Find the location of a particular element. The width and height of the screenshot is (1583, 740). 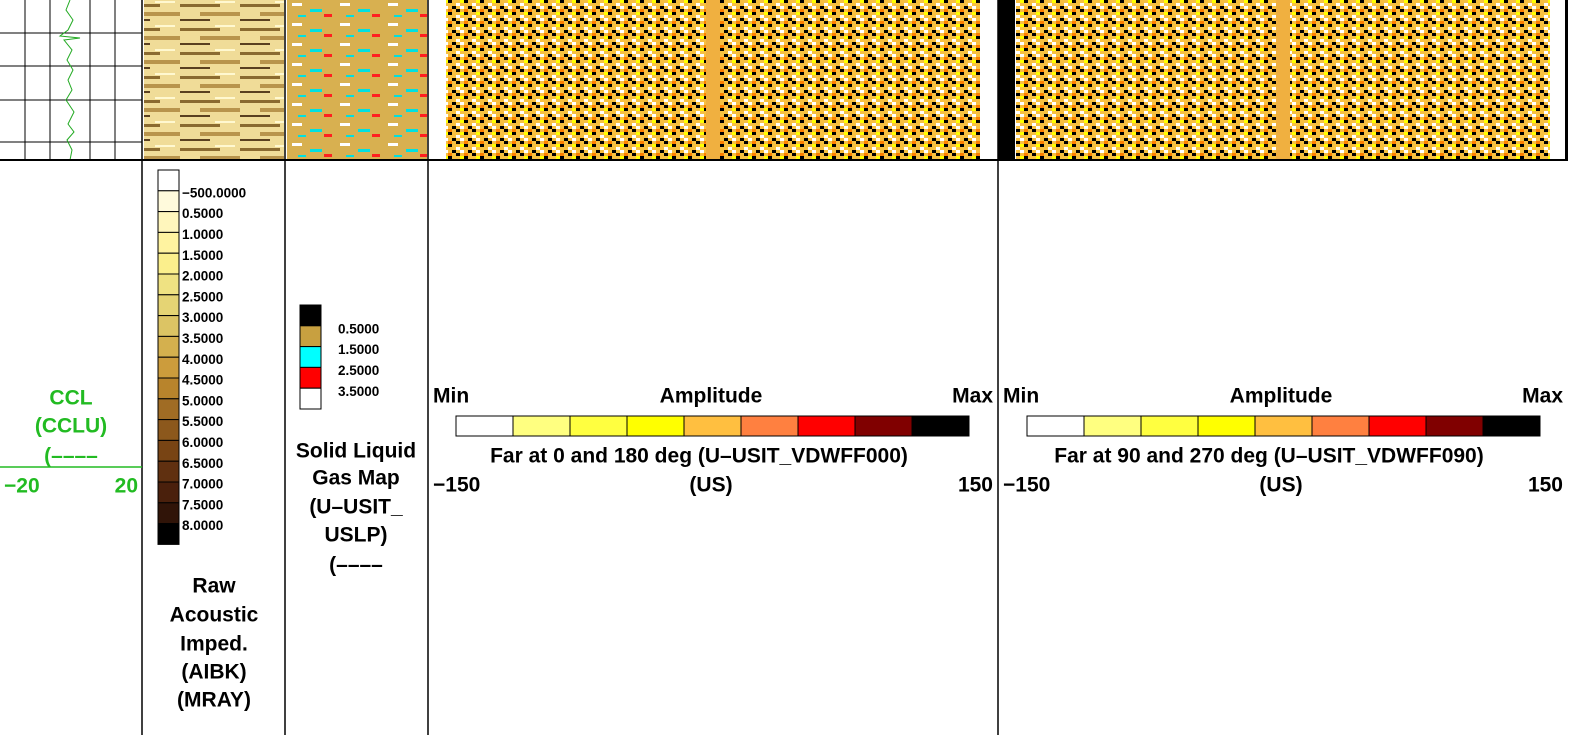

legend-label: 7.0000 is located at coordinates (202, 484).